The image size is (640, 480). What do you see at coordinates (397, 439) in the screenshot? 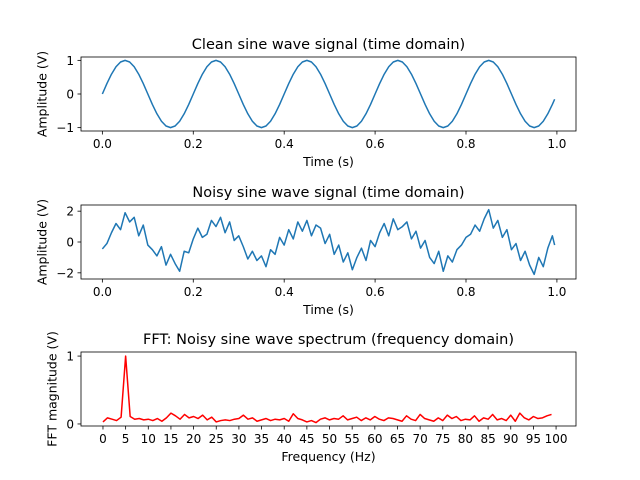
I see `x-tick-label: 65` at bounding box center [397, 439].